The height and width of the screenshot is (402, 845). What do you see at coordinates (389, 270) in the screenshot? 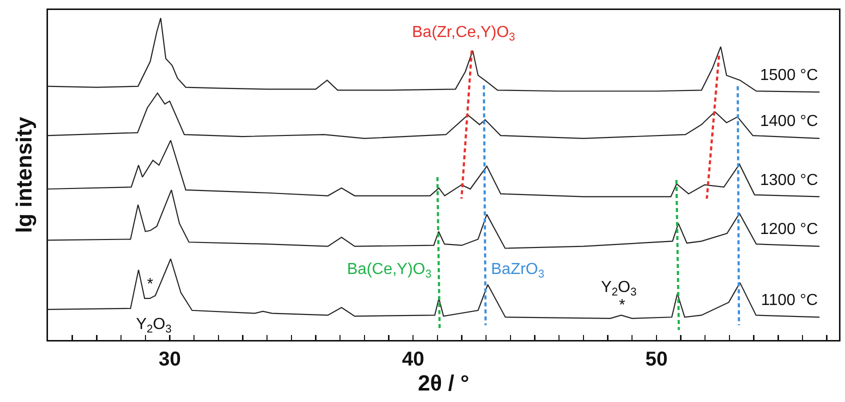
I see `series-label: Ba(Ce,Y)O$_{3}$` at bounding box center [389, 270].